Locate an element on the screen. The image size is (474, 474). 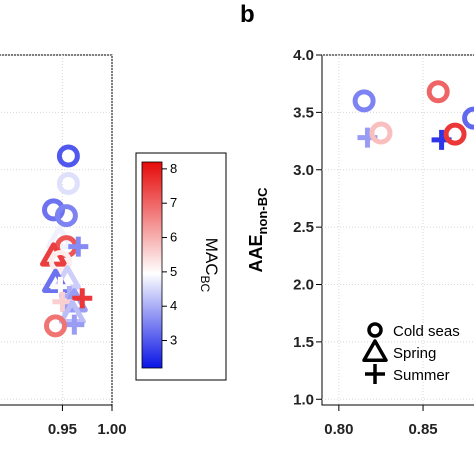
colorbar-tick-label-2: 5 is located at coordinates (173, 271).